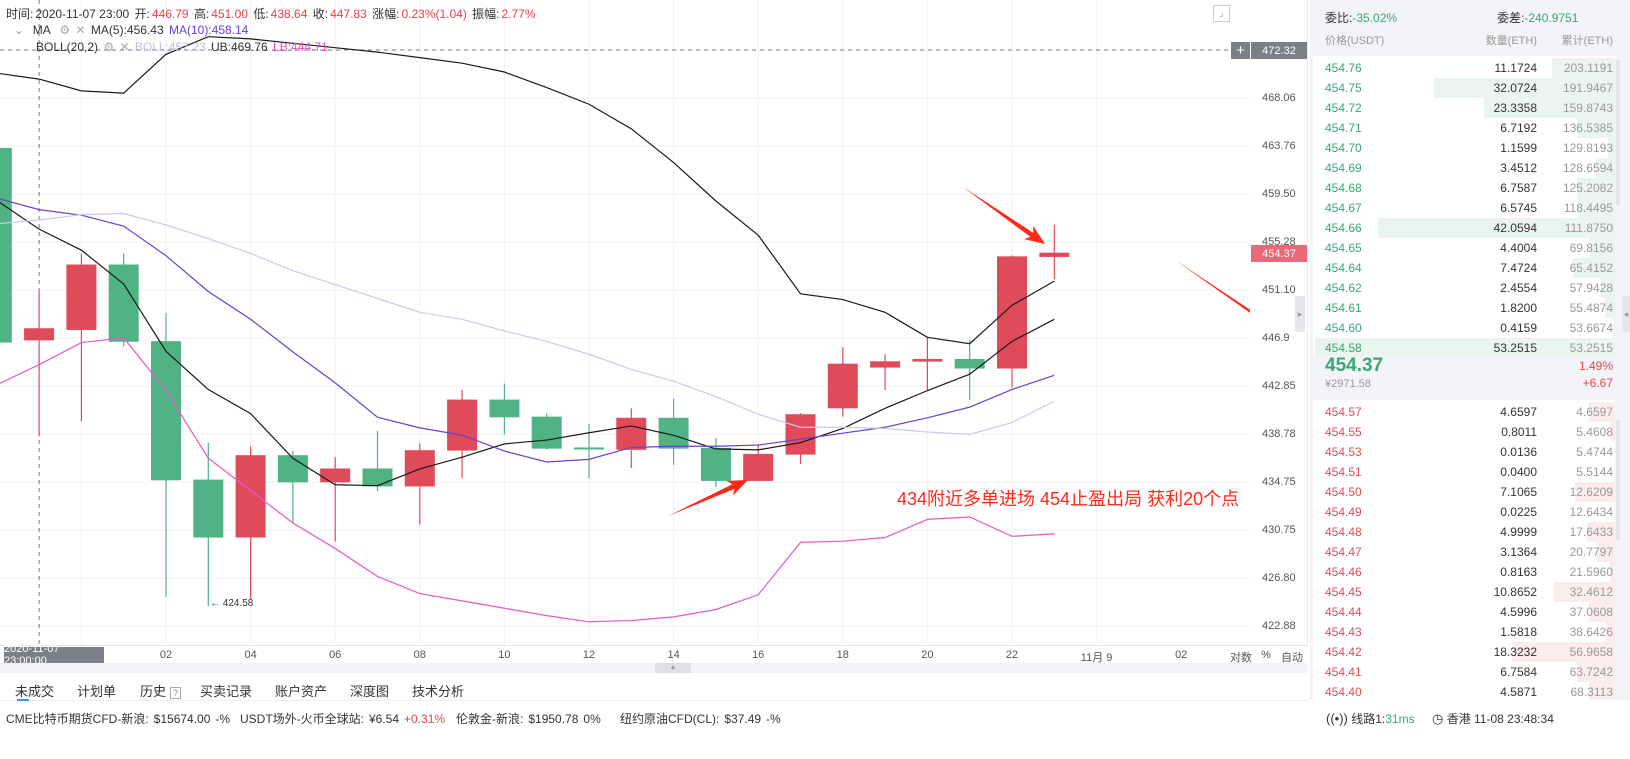 Image resolution: width=1630 pixels, height=759 pixels. Describe the element at coordinates (1587, 188) in the screenshot. I see `total-cell: 125.2082` at that location.